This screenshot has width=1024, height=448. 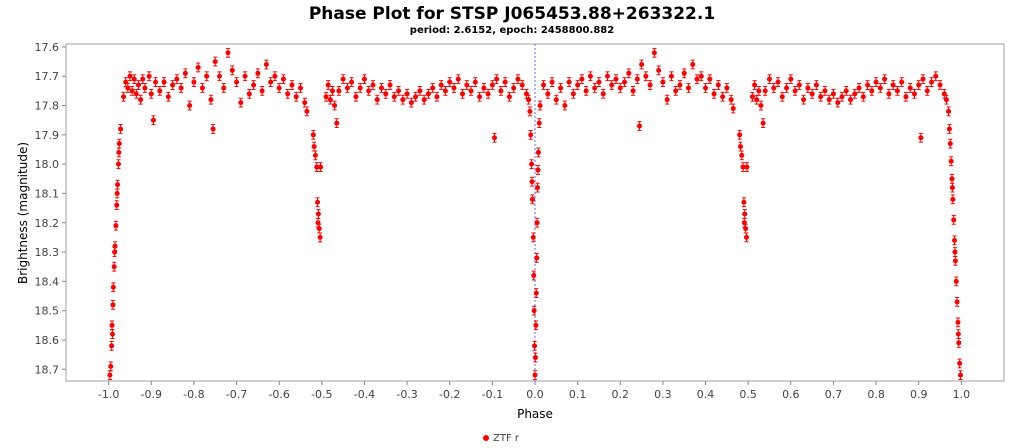 What do you see at coordinates (47, 193) in the screenshot?
I see `y-tick-label: 18.1` at bounding box center [47, 193].